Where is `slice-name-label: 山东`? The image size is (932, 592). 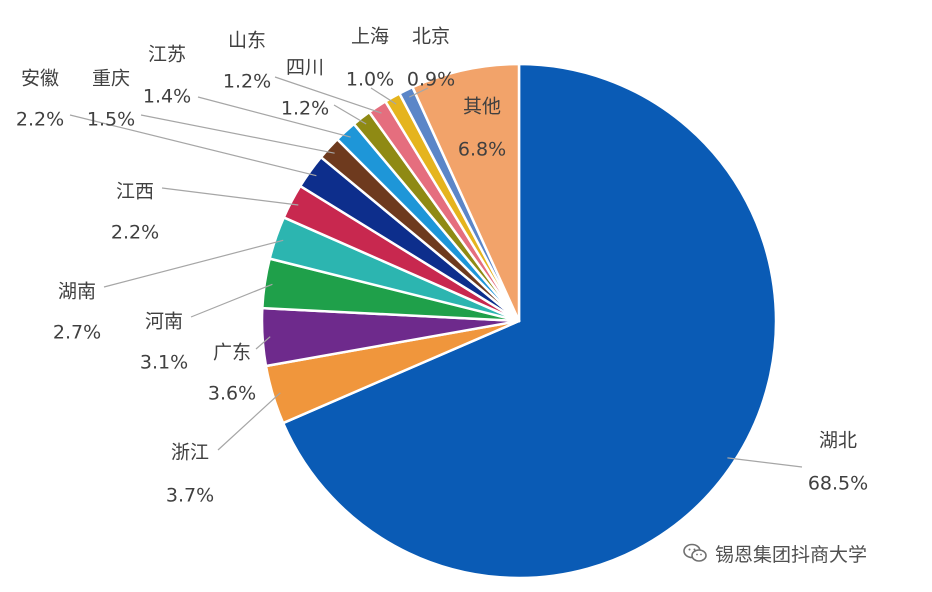 slice-name-label: 山东 is located at coordinates (247, 41).